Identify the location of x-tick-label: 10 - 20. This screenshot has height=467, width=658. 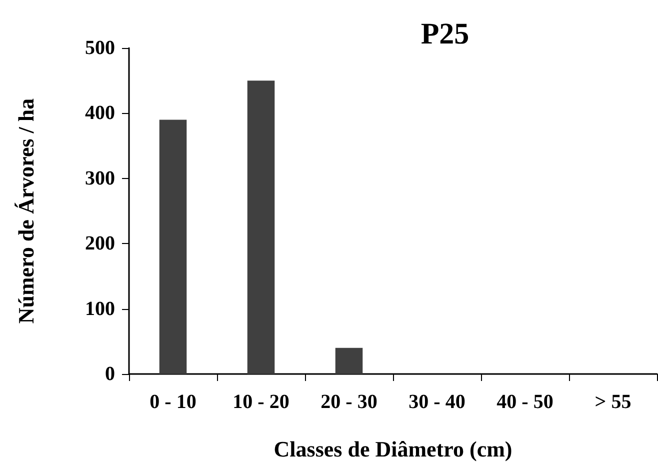
(261, 402).